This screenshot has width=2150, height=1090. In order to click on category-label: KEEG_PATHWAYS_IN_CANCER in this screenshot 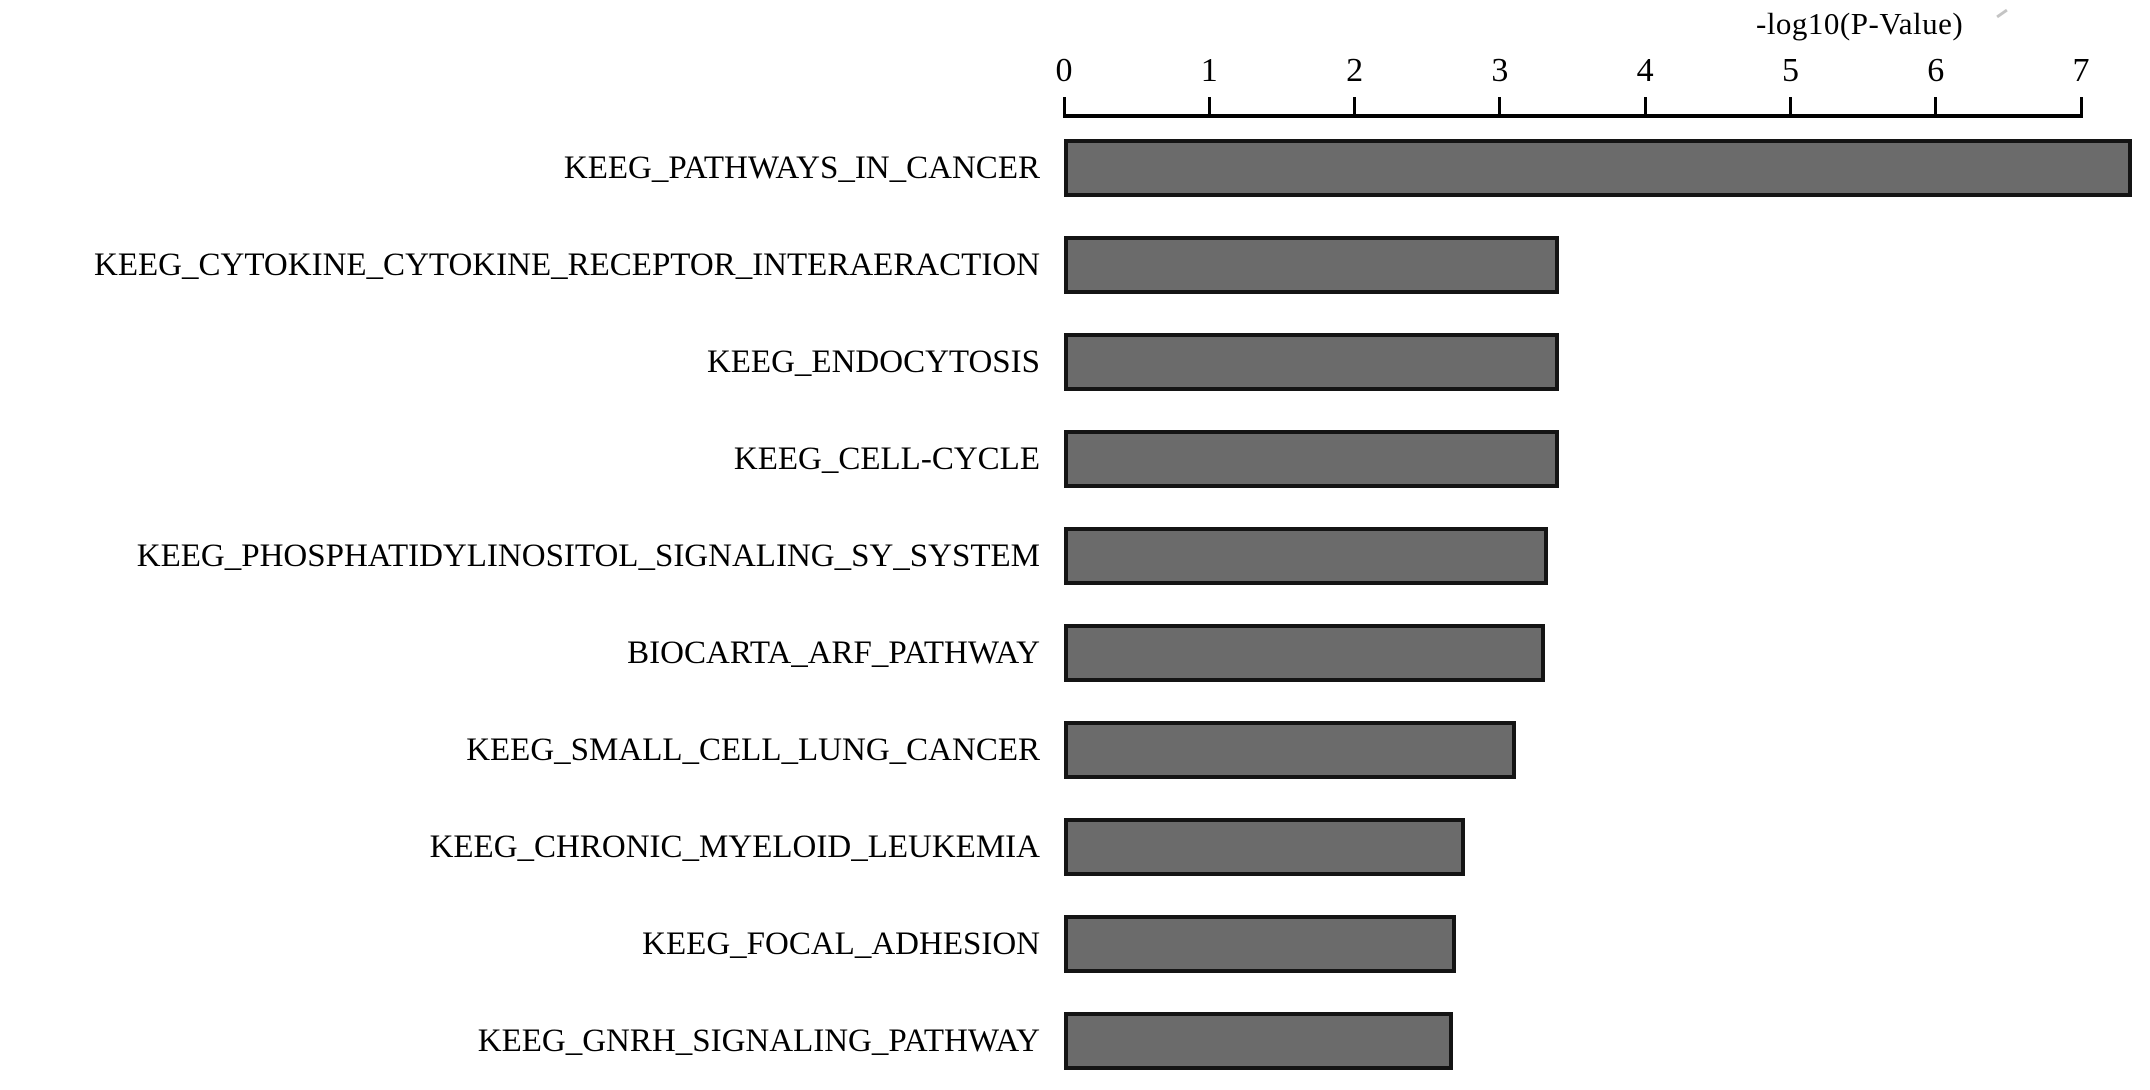, I will do `click(801, 168)`.